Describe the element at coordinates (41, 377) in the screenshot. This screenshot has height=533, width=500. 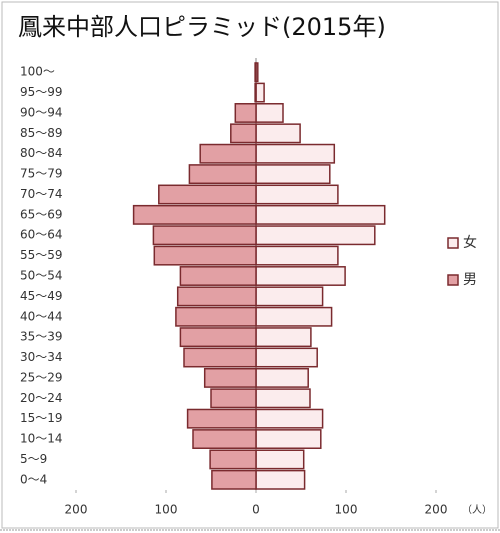
I see `y-tick-label: 25～29` at that location.